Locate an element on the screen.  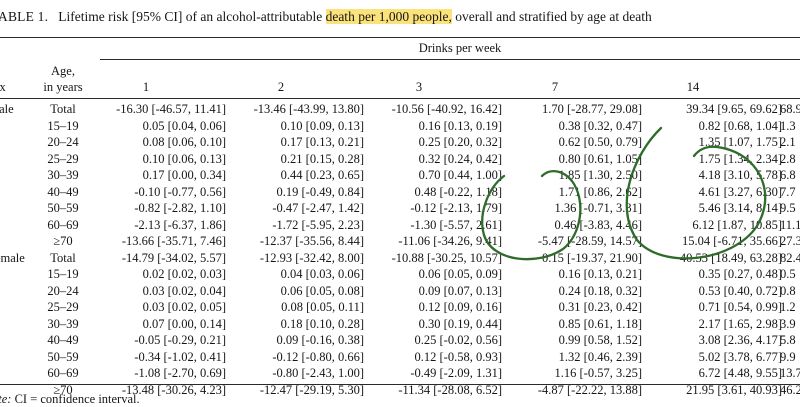
drinks-7-cell: 0.99 [0.58, 1.52] is located at coordinates (600, 340).